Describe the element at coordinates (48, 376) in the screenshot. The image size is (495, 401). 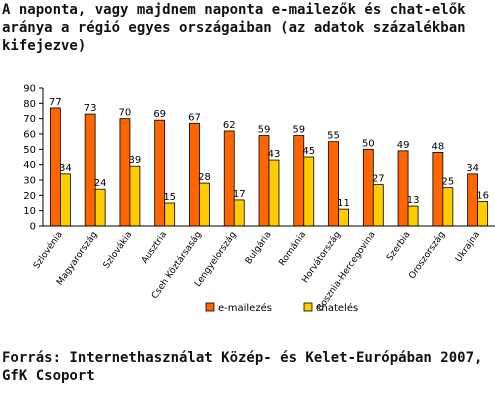
I see `source-line-2: GfK Csoport` at that location.